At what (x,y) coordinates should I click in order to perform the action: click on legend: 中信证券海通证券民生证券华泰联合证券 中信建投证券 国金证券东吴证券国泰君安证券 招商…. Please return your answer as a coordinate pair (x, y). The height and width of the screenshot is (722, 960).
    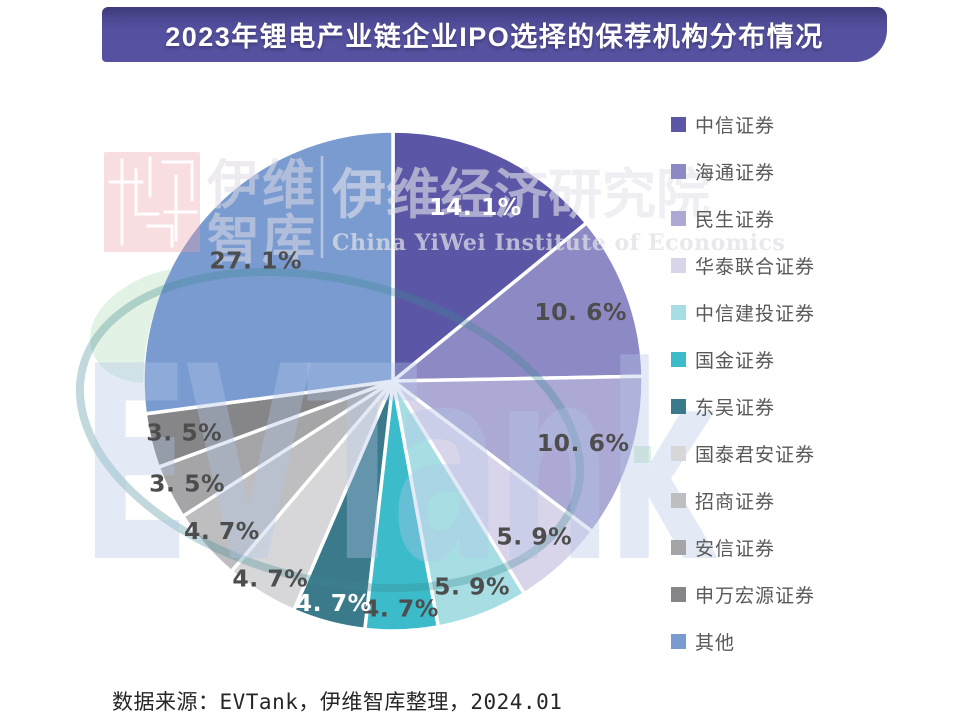
    Looking at the image, I should click on (743, 383).